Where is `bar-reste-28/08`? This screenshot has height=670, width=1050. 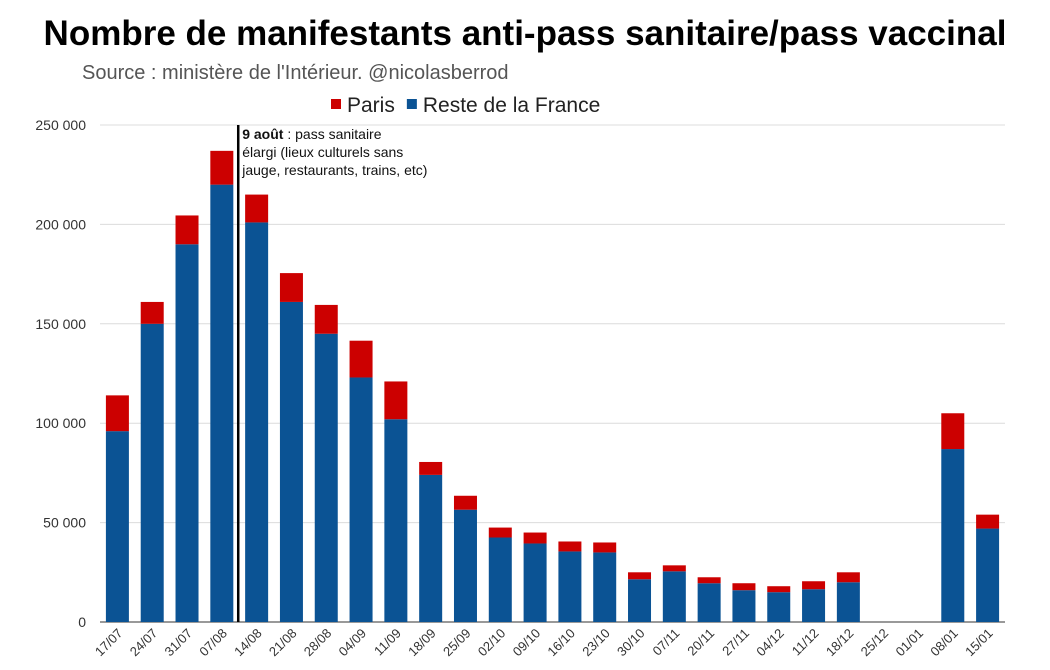 bar-reste-28/08 is located at coordinates (326, 477).